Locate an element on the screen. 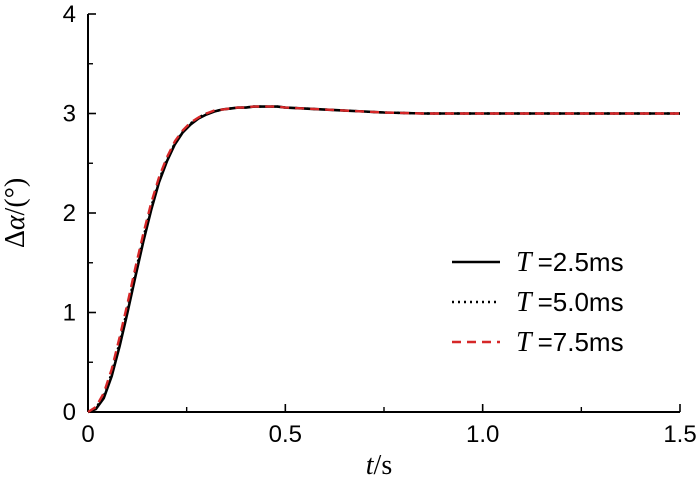 The height and width of the screenshot is (481, 700). x-tick-label: 0 is located at coordinates (87, 434).